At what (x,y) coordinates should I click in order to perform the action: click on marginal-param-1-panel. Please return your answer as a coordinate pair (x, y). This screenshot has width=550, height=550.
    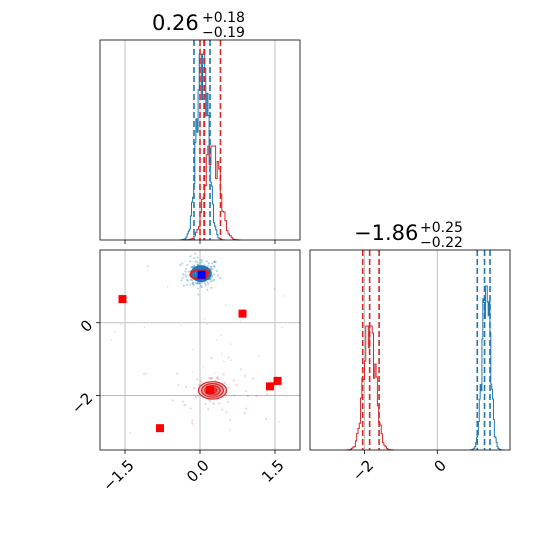
    Looking at the image, I should click on (200, 140).